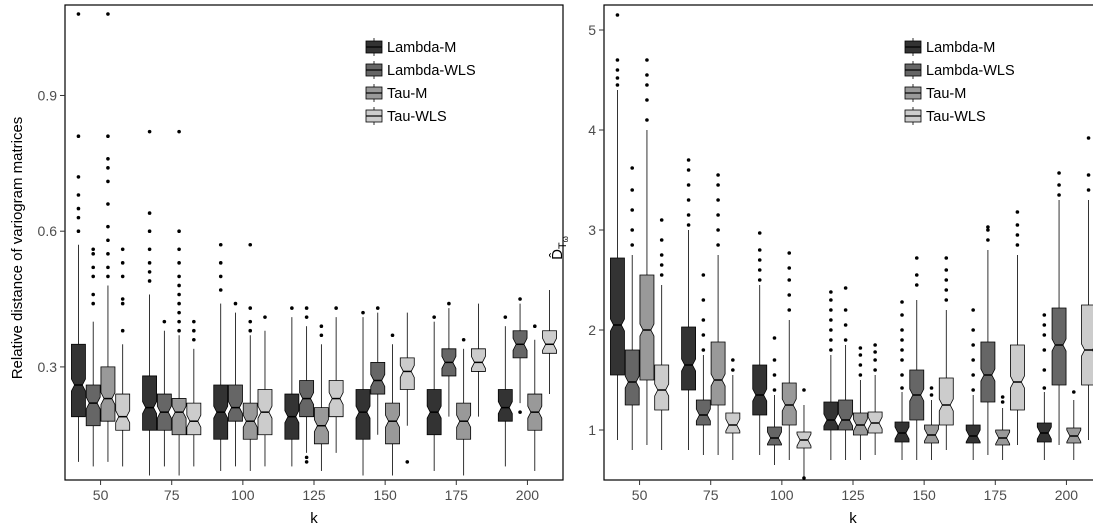  I want to click on right-y-tick-label: 1, so click(592, 430).